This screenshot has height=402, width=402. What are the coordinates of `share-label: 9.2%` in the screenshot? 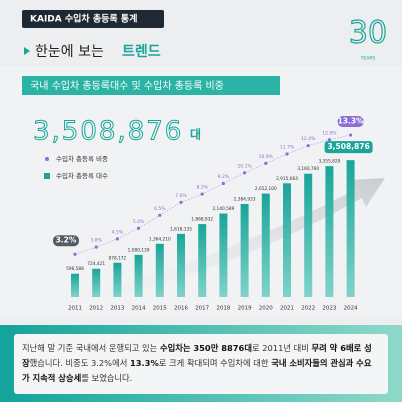 It's located at (224, 177).